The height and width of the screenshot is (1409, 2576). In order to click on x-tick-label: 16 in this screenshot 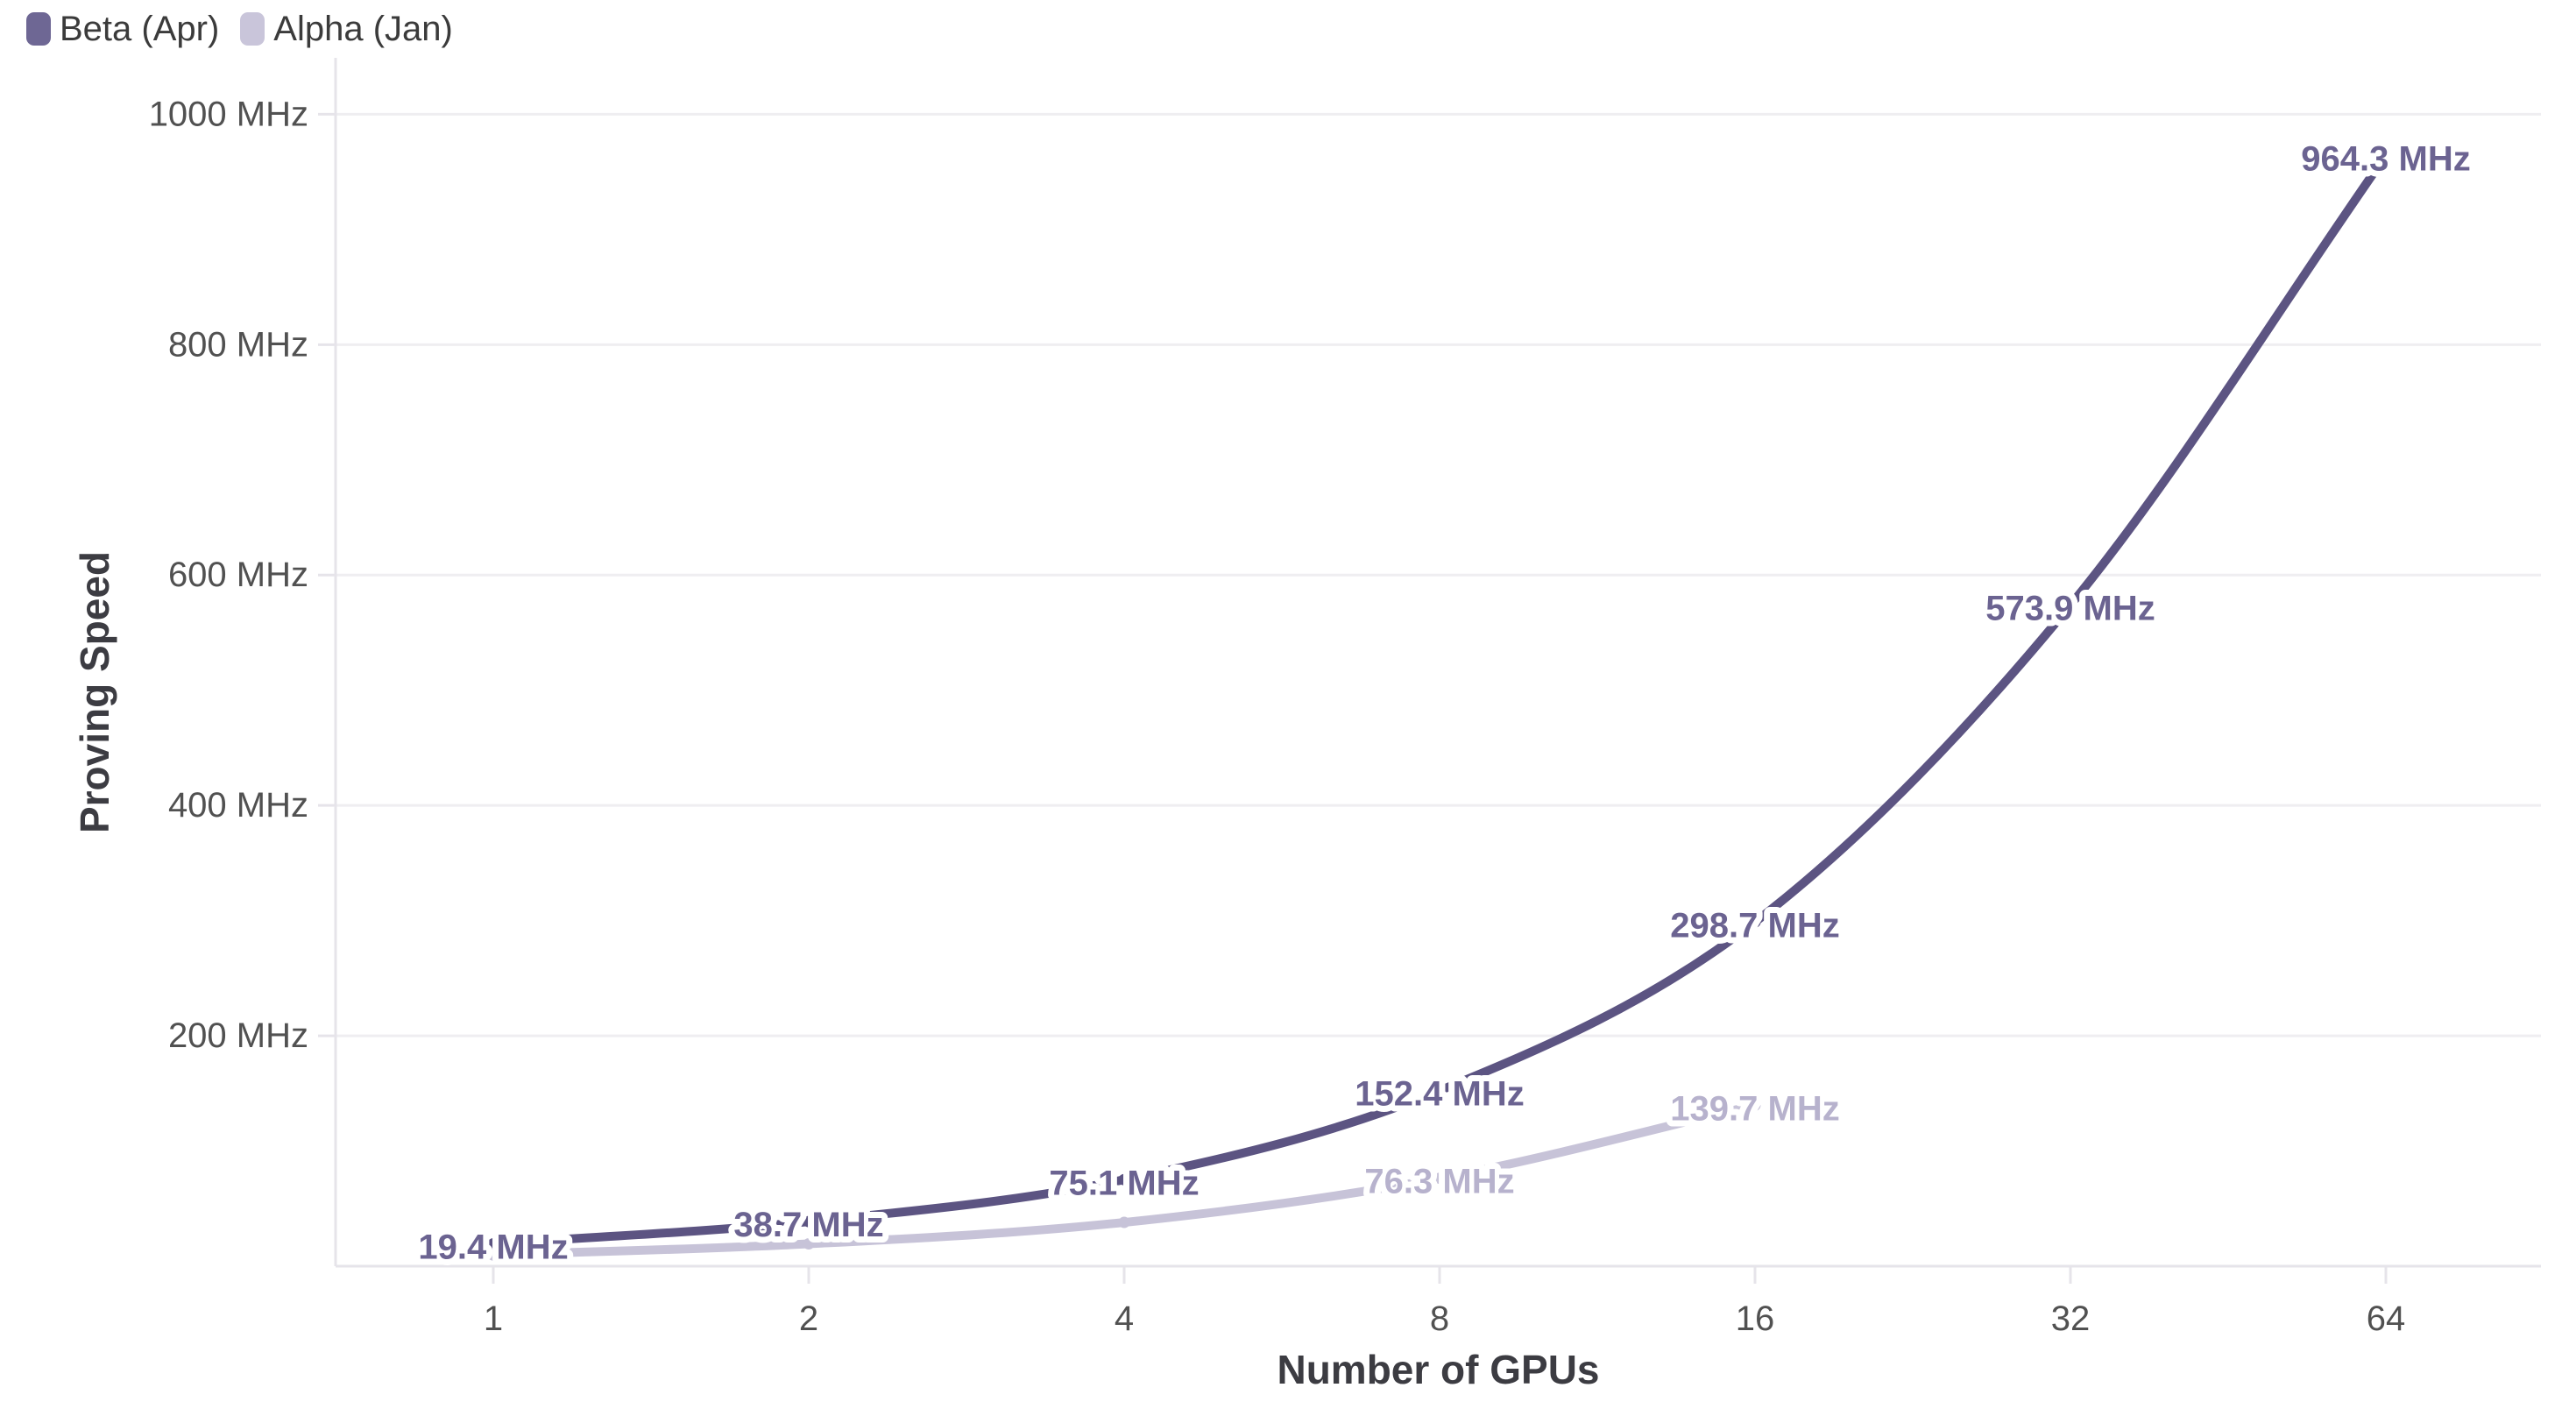, I will do `click(1755, 1318)`.